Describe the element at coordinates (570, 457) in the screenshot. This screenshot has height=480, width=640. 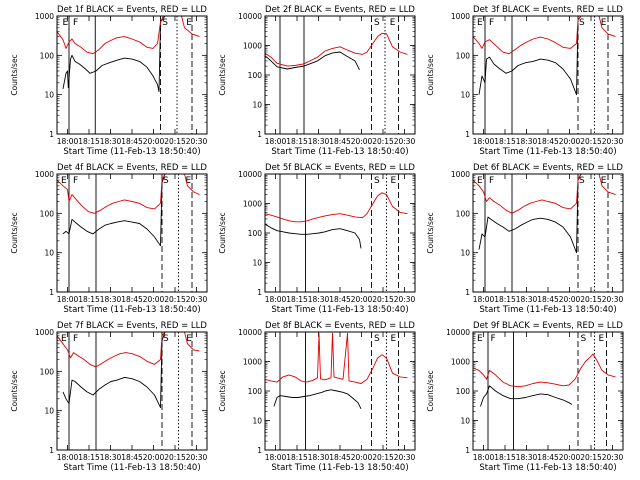
I see `chart-9-xtick-label: 20:00` at that location.